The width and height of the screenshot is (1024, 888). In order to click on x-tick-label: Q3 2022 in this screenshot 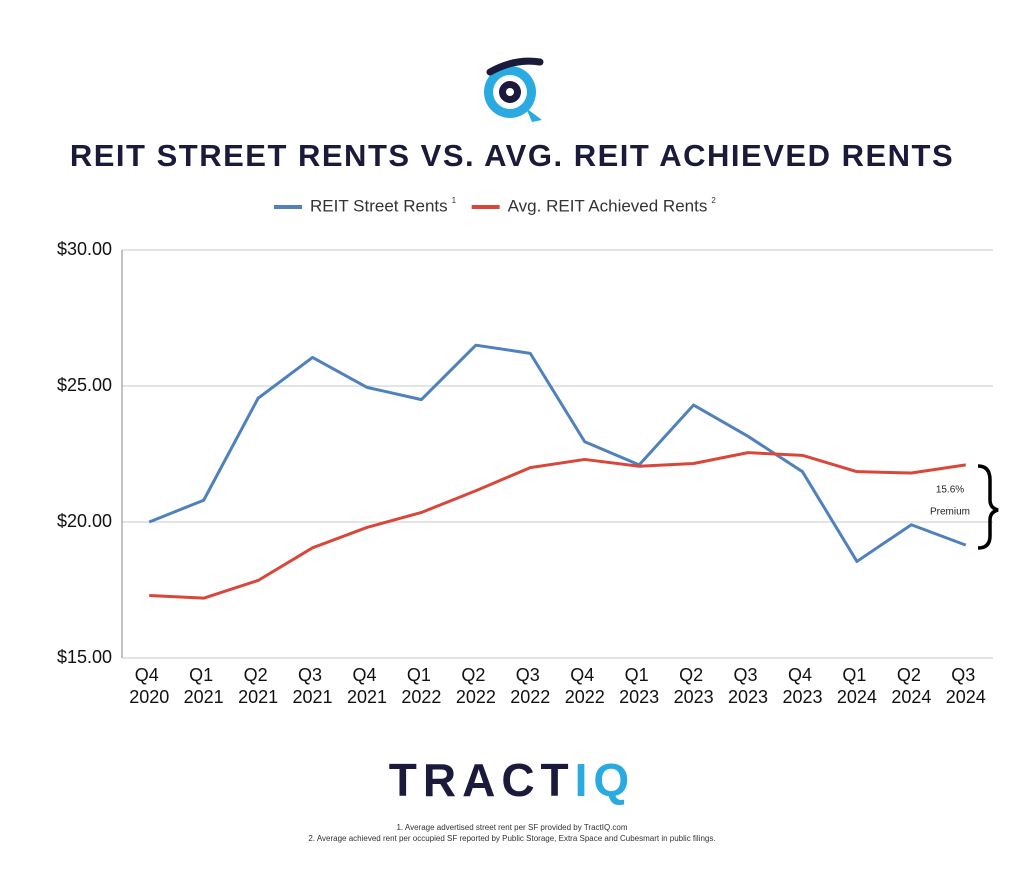, I will do `click(530, 686)`.